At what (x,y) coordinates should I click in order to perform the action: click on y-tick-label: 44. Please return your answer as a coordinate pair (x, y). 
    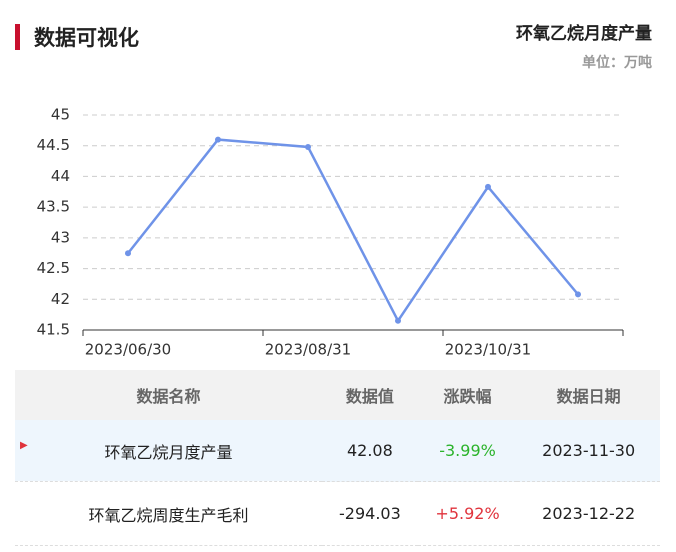
    Looking at the image, I should click on (60, 176).